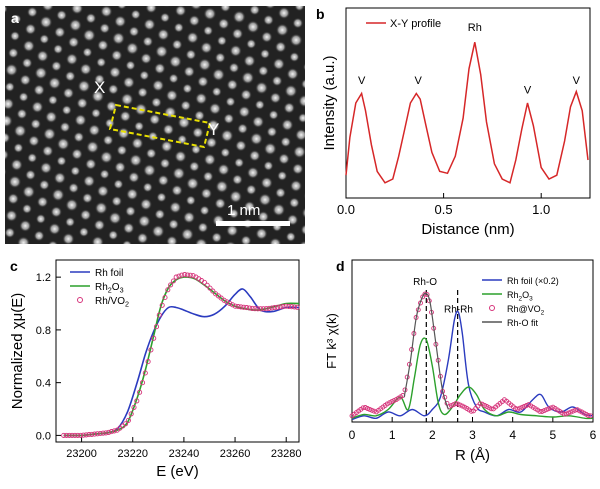 The height and width of the screenshot is (489, 600). Describe the element at coordinates (213, 130) in the screenshot. I see `marker-y: Y` at that location.